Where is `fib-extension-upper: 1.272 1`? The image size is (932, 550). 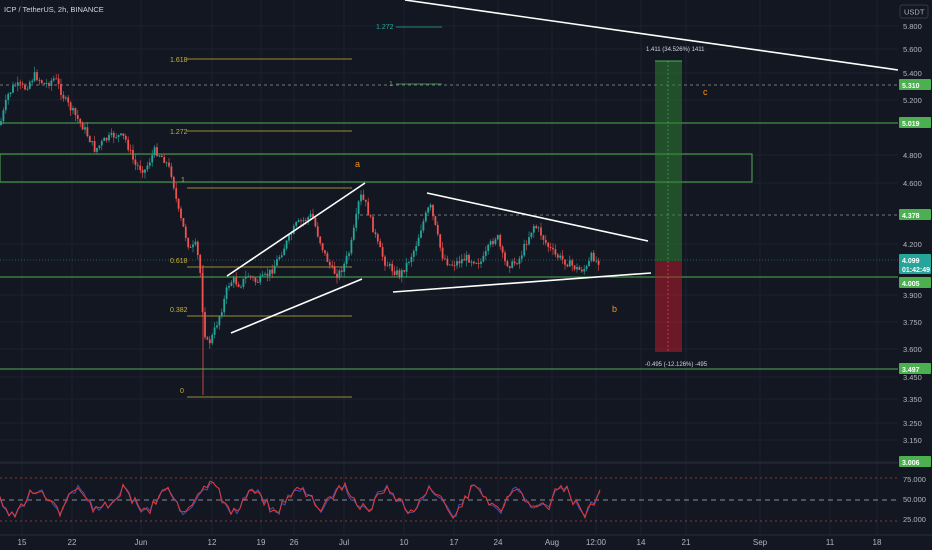
fib-extension-upper: 1.272 1 is located at coordinates (409, 56).